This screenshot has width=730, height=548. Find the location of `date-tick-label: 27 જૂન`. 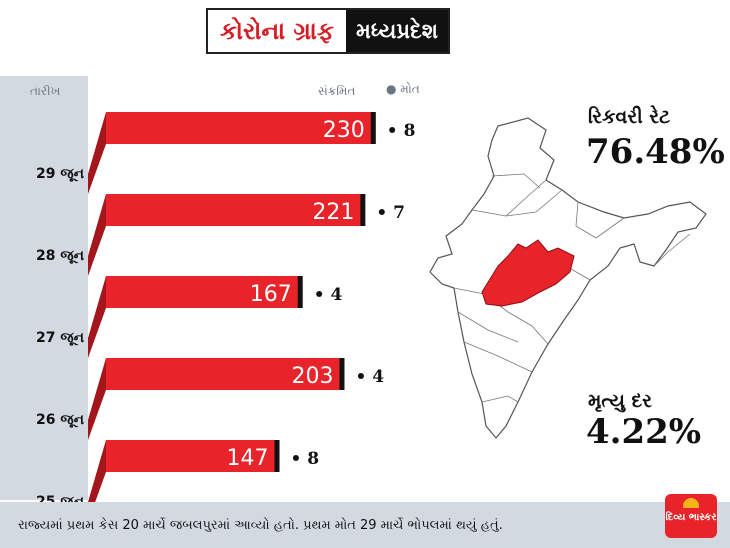

date-tick-label: 27 જૂન is located at coordinates (60, 338).